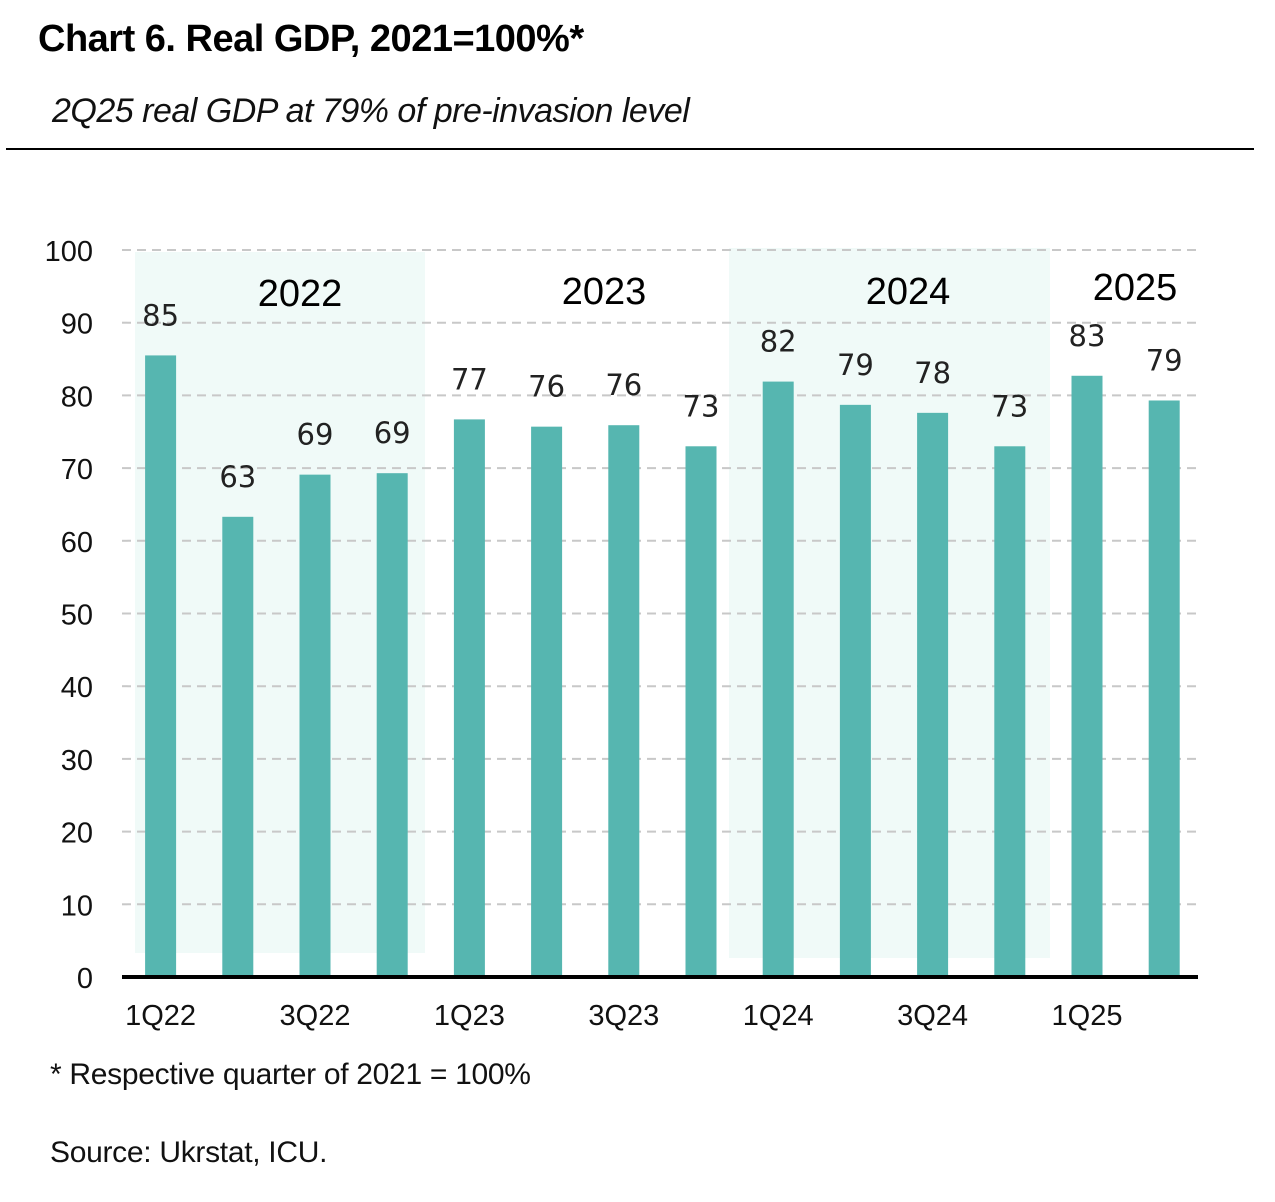  I want to click on y-tick-label: 70, so click(77, 470).